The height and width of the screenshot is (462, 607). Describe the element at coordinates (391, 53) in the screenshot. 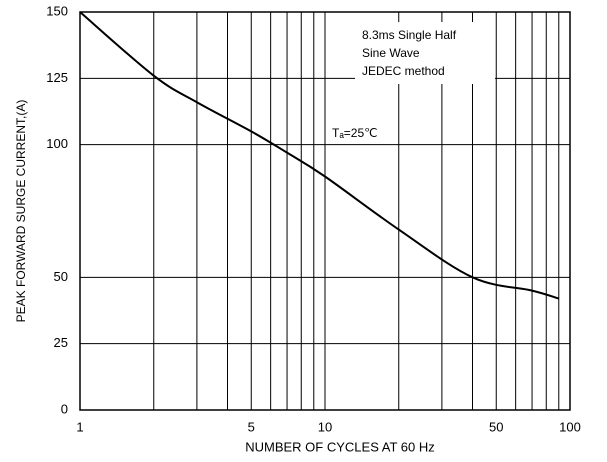

I see `annotation: Sine Wave` at that location.